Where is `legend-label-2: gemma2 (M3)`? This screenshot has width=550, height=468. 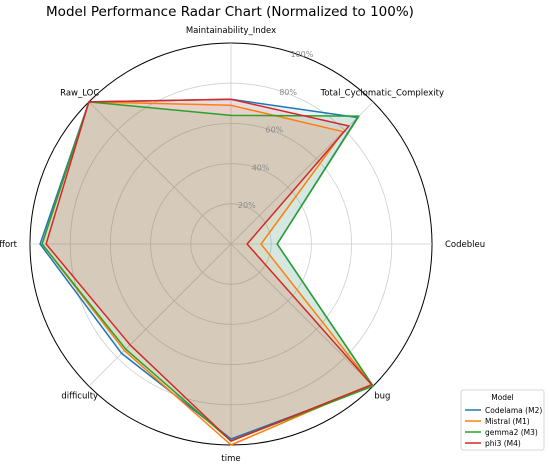 legend-label-2: gemma2 (M3) is located at coordinates (511, 432).